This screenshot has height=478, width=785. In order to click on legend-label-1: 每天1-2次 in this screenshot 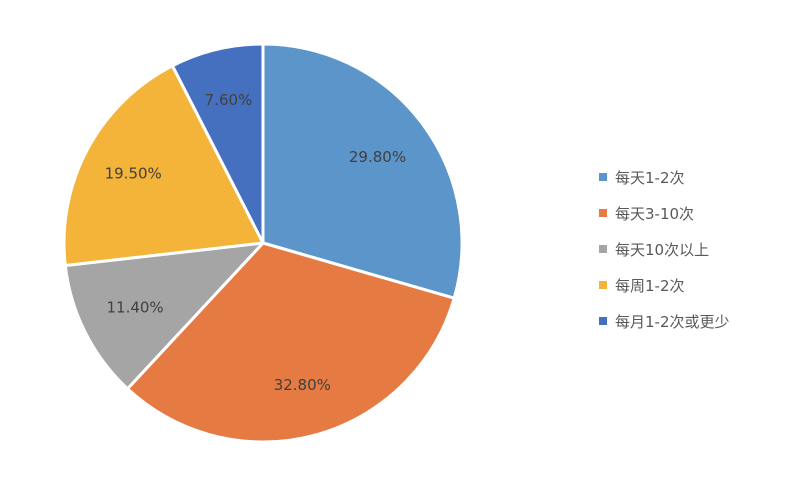, I will do `click(650, 177)`.